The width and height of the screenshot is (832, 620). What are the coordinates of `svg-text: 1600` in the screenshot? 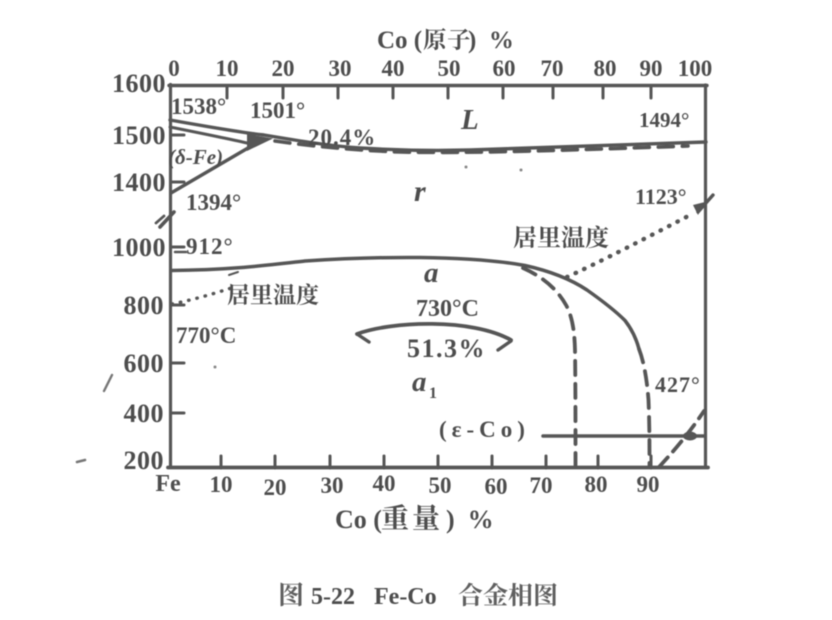 It's located at (139, 83).